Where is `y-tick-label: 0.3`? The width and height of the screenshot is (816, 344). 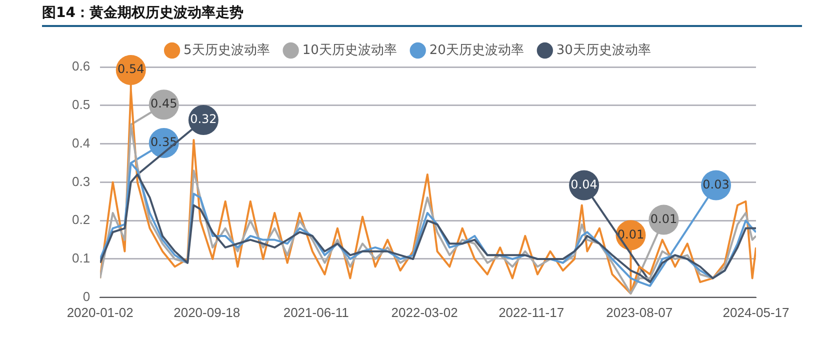 y-tick-label: 0.3 is located at coordinates (81, 181).